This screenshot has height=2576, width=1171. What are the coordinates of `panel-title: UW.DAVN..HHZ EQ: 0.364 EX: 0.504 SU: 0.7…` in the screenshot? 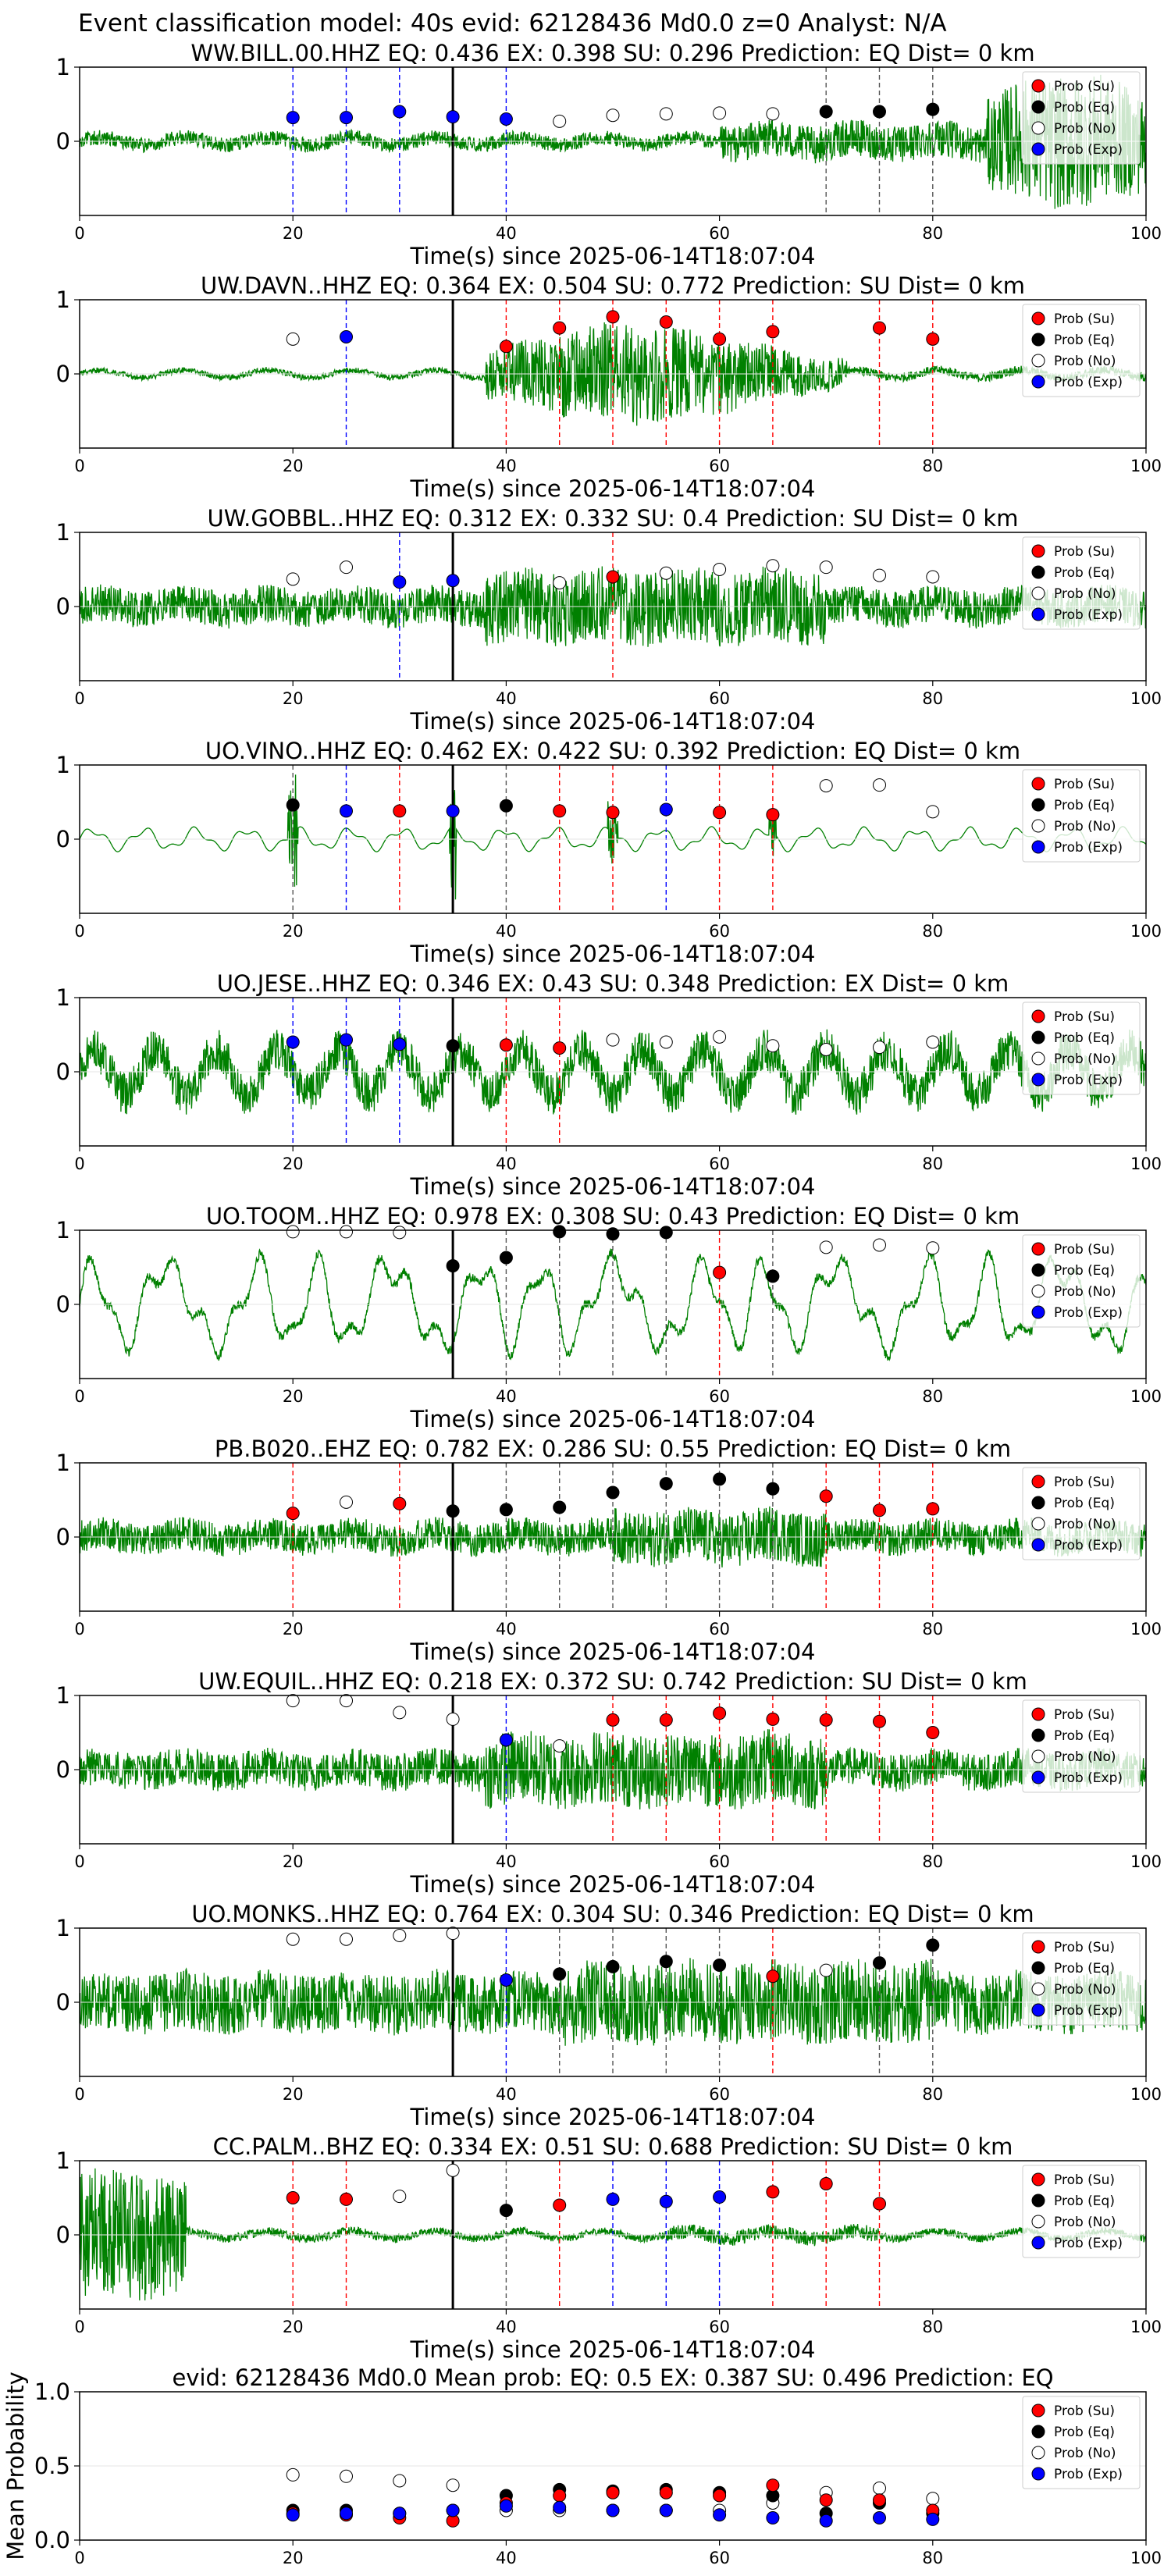 It's located at (613, 285).